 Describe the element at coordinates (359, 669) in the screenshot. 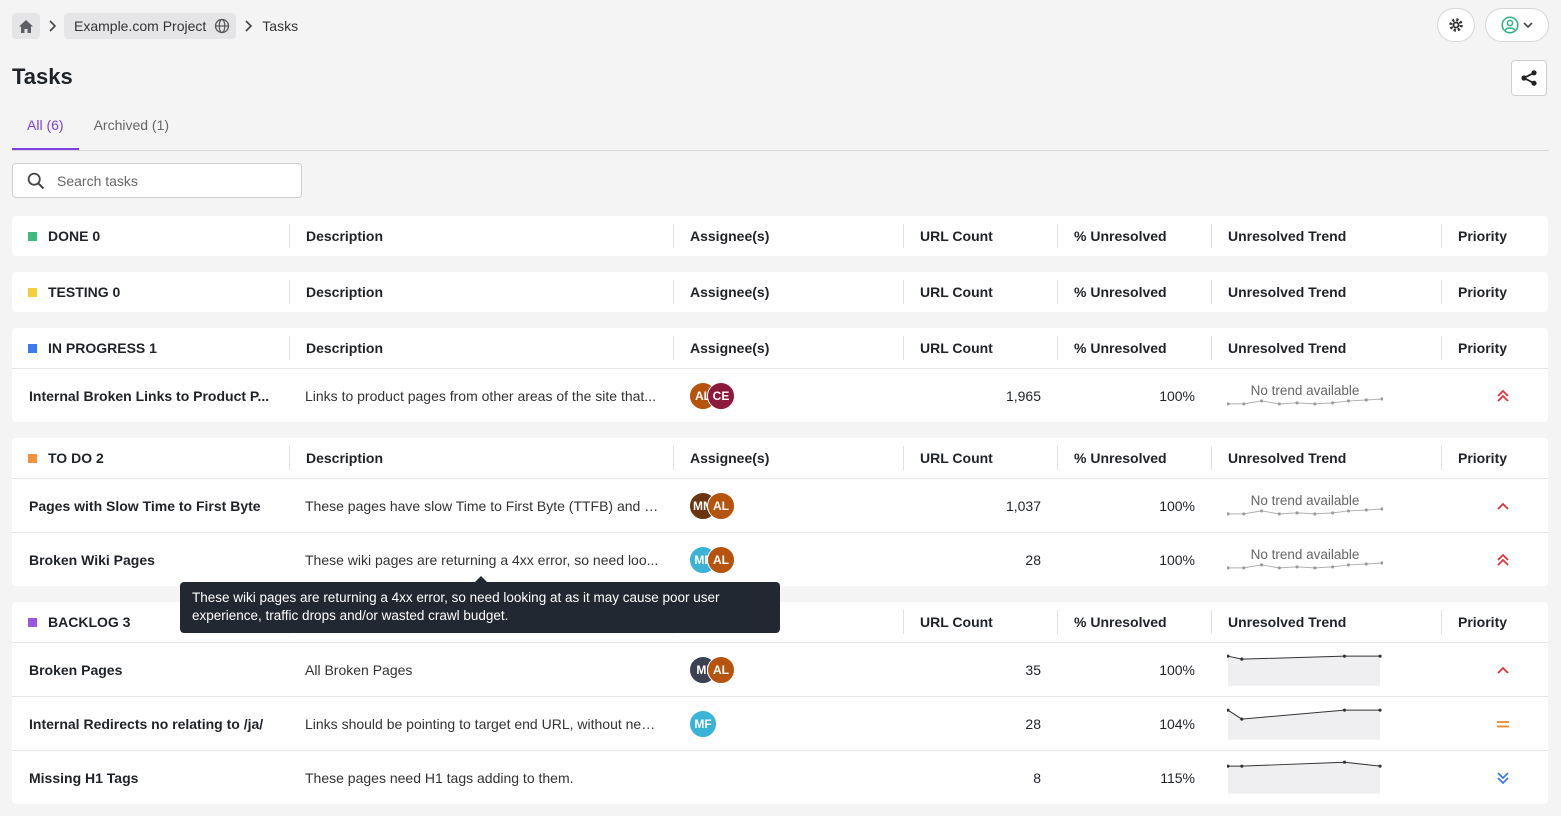

I see `task-description: All Broken Pages` at that location.